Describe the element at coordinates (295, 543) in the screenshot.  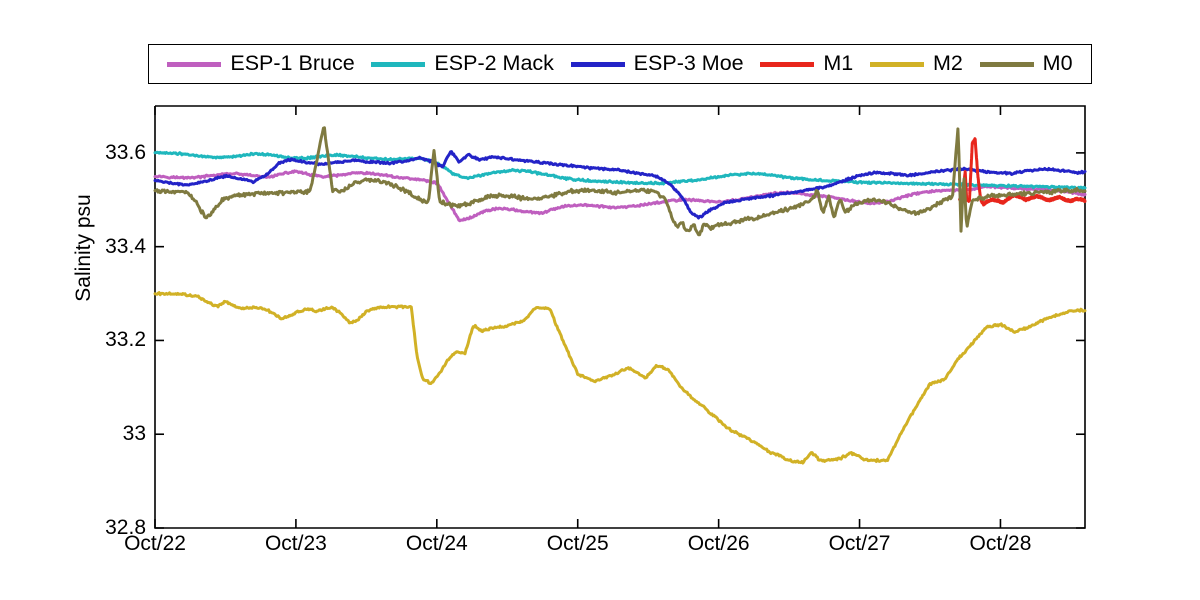
I see `x-tick-label: Oct/23` at that location.